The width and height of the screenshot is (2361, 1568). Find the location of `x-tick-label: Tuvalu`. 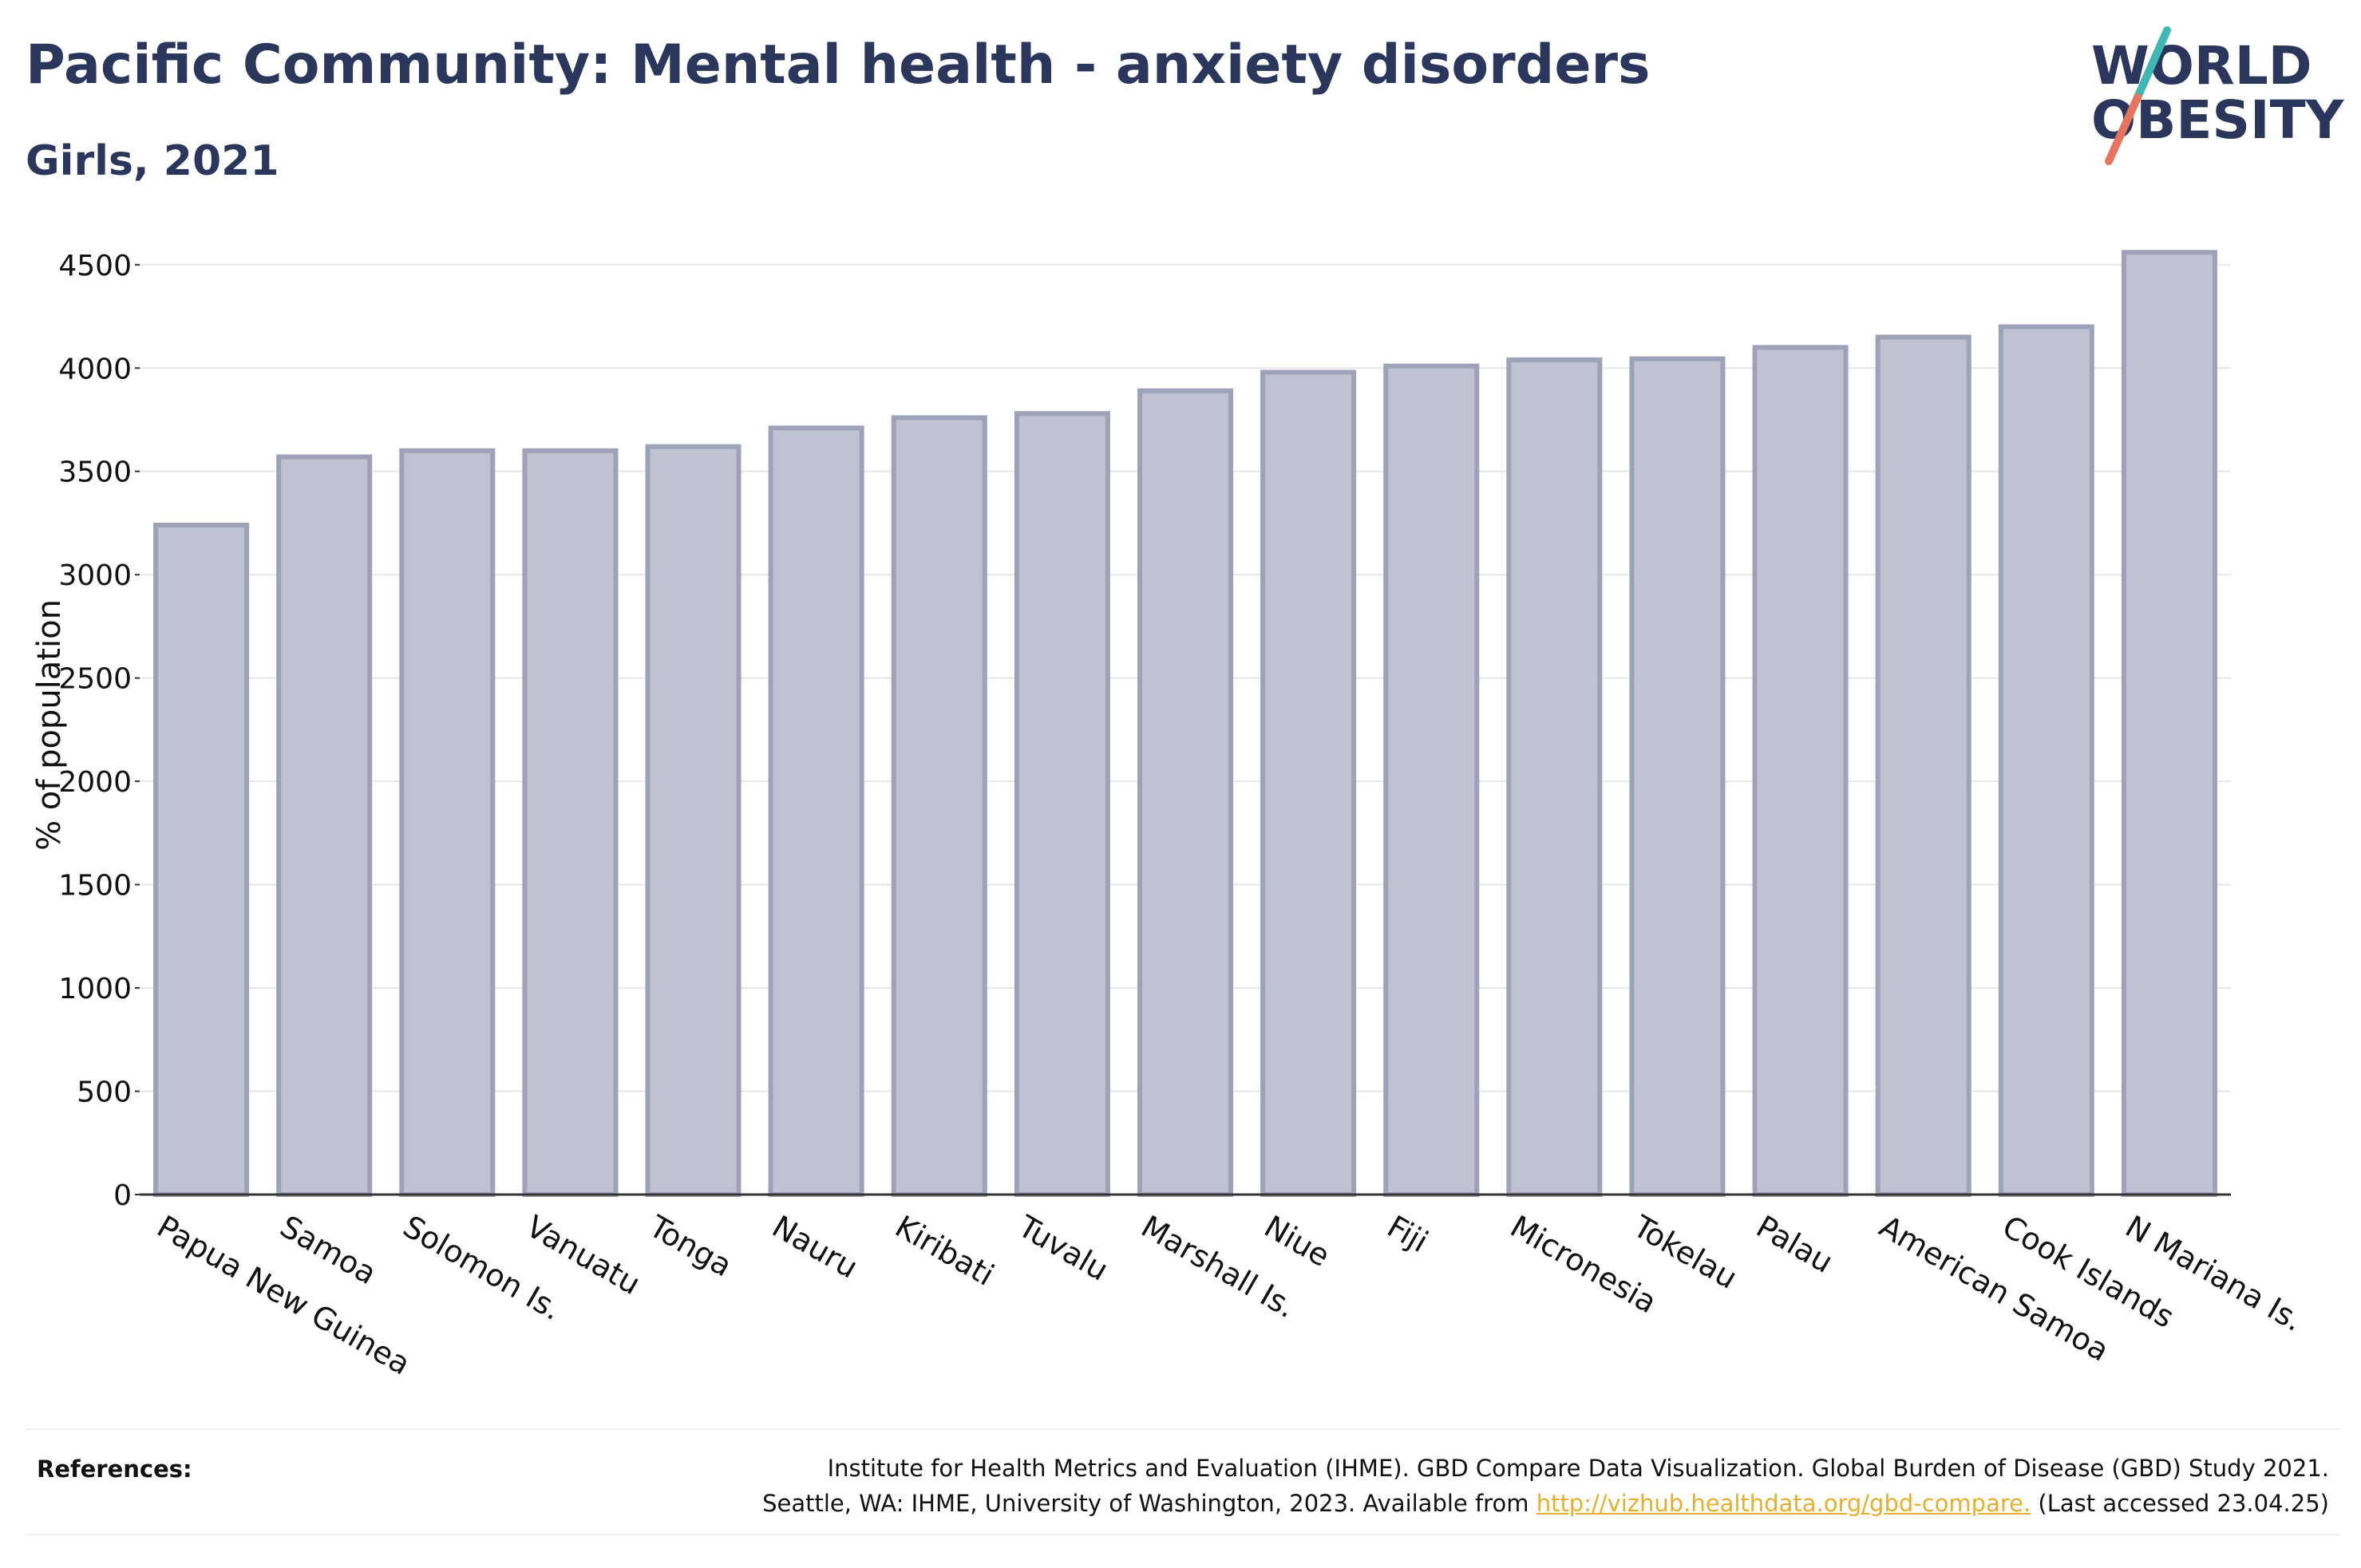

x-tick-label: Tuvalu is located at coordinates (1063, 1248).